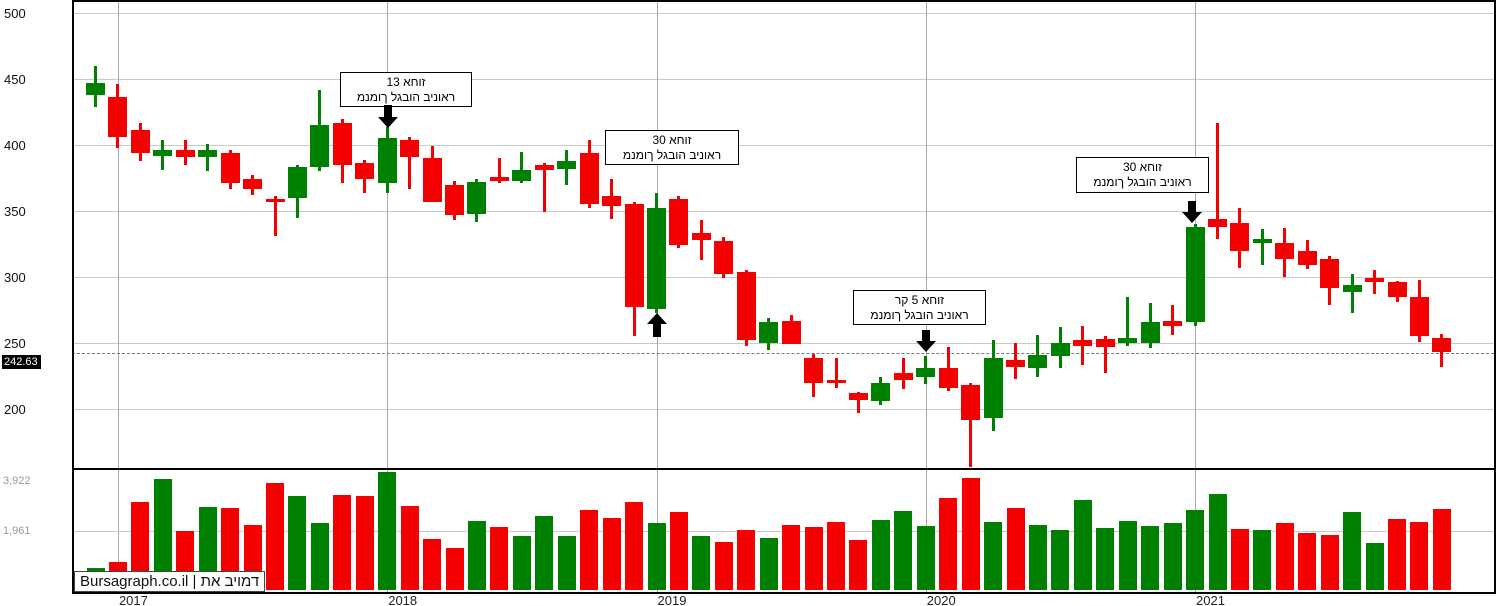  I want to click on x-axis-year-label: 2018, so click(403, 599).